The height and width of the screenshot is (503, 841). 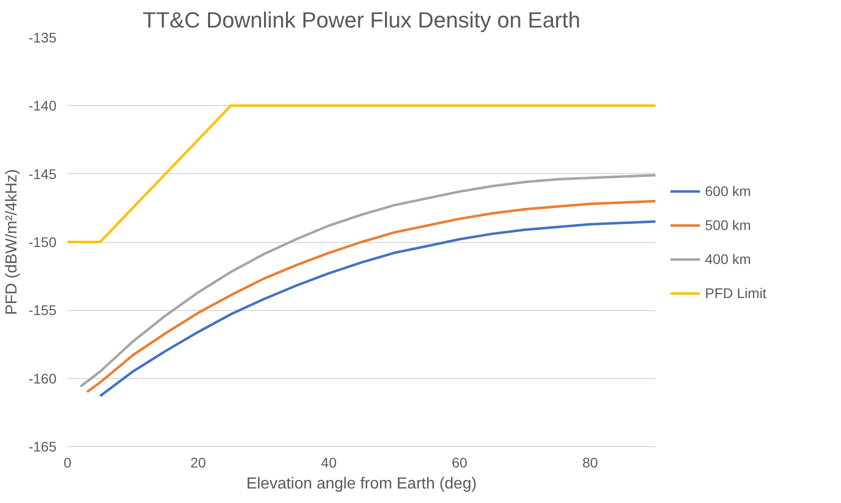 What do you see at coordinates (42, 446) in the screenshot?
I see `y-tick-label: -165` at bounding box center [42, 446].